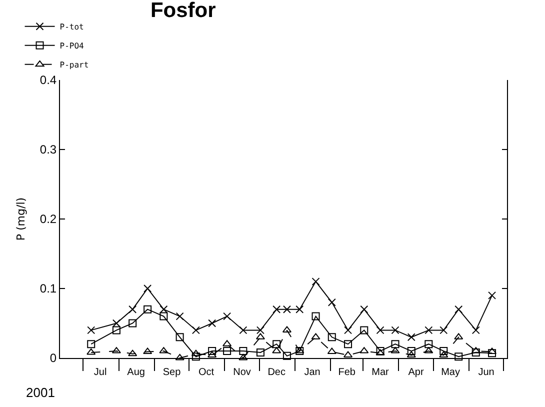 This screenshot has width=545, height=407. I want to click on x-tick-label: May, so click(450, 372).